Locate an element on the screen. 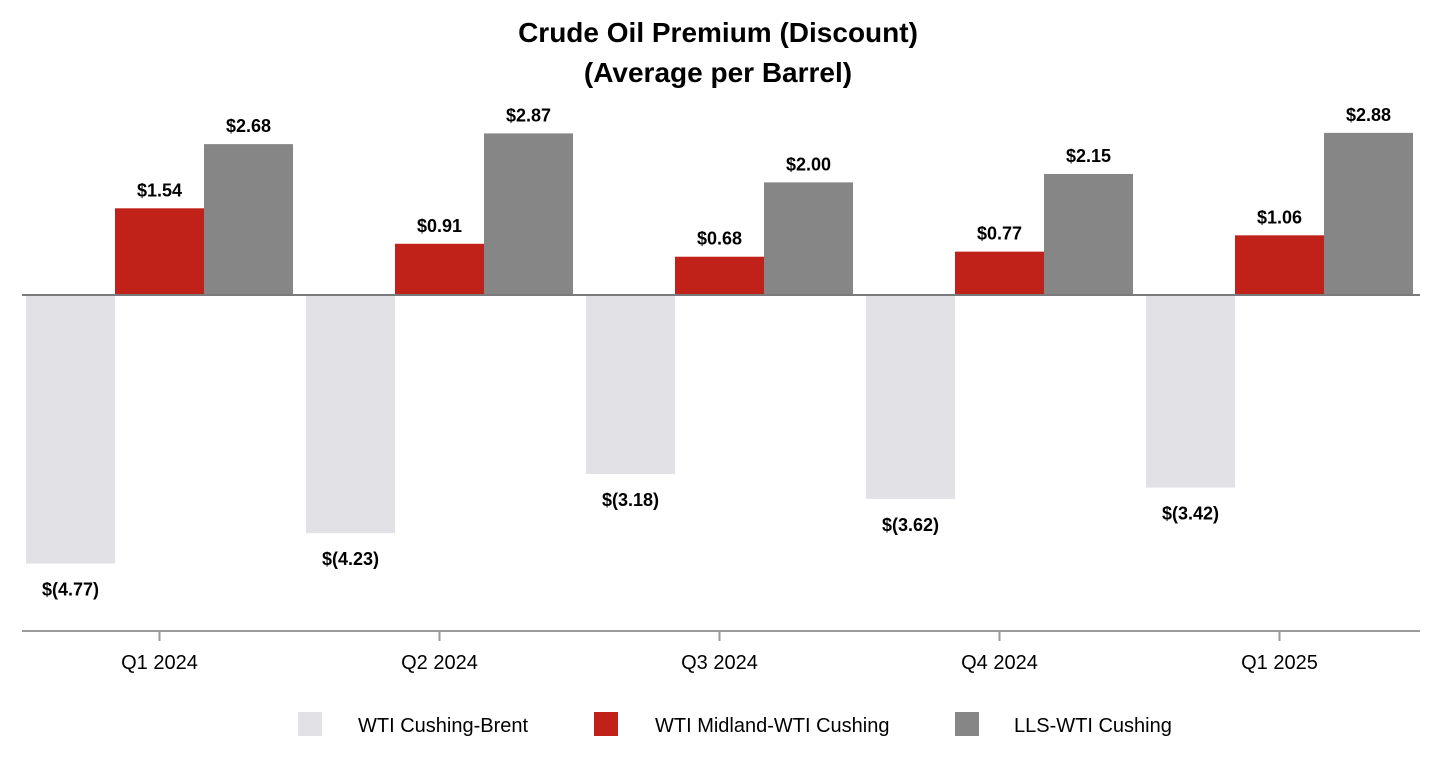 Image resolution: width=1440 pixels, height=768 pixels. data-label: $2.87 is located at coordinates (528, 115).